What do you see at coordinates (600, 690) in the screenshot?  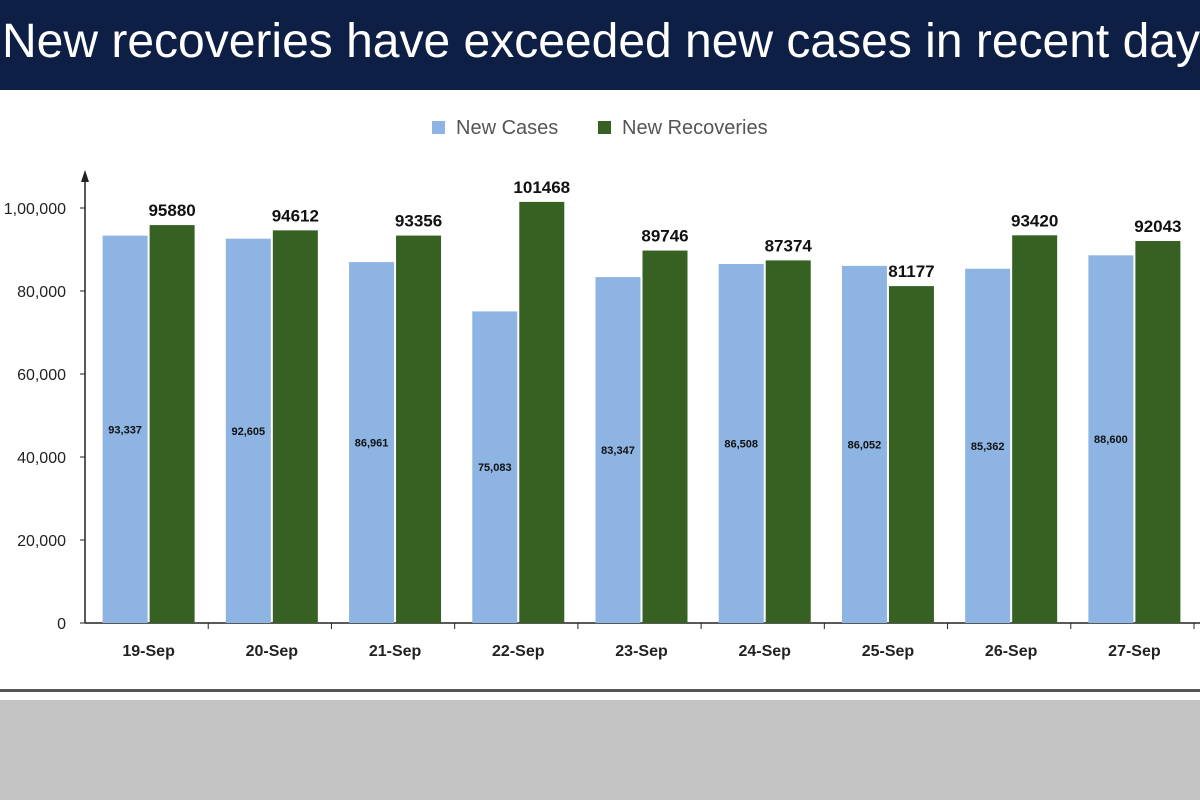 I see `bottom-divider` at bounding box center [600, 690].